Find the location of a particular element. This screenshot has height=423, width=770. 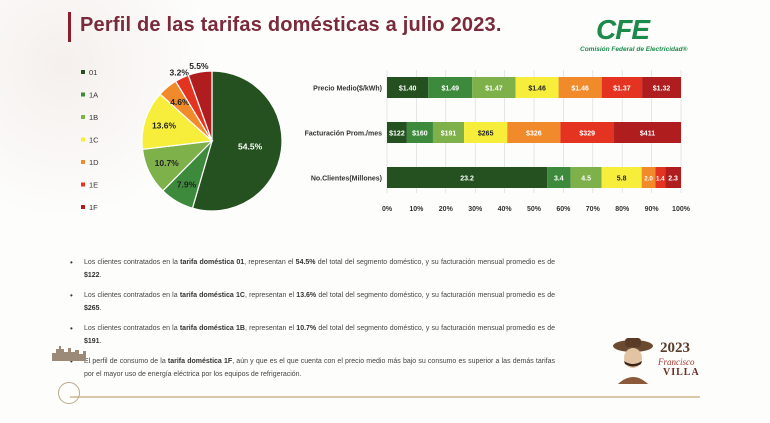

title-accent-bar is located at coordinates (69, 27).